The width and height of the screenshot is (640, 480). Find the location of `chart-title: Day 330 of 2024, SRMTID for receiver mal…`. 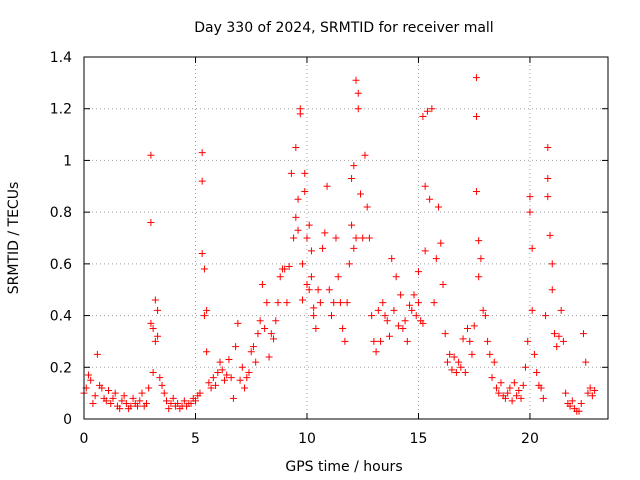

chart-title: Day 330 of 2024, SRMTID for receiver mal… is located at coordinates (343, 28).